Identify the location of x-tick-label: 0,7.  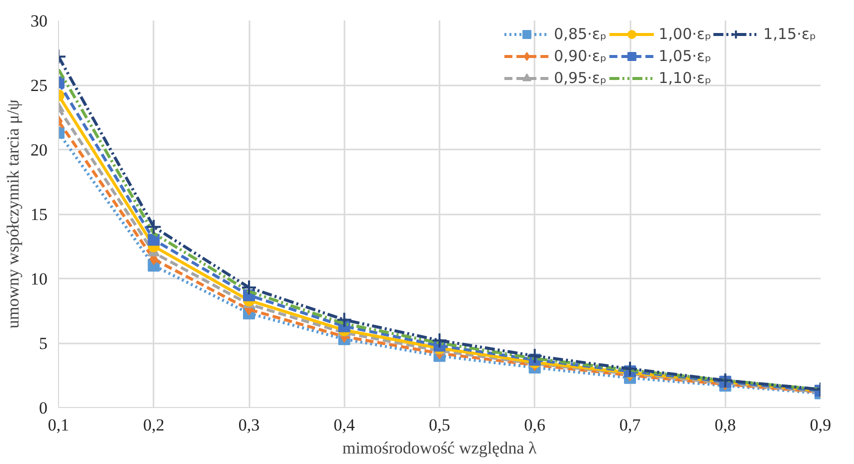
(630, 425).